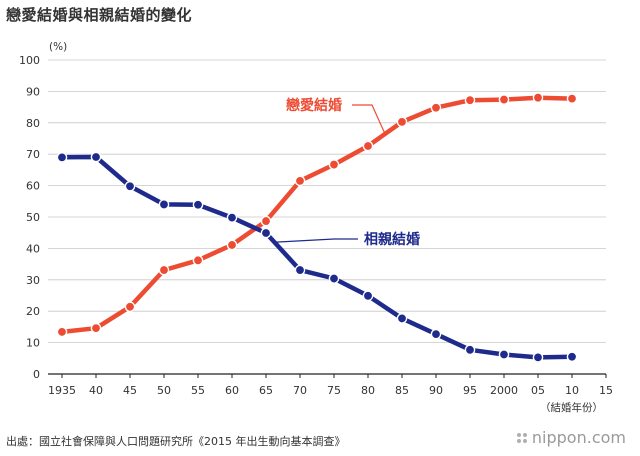  I want to click on y-tick-label: 20, so click(33, 311).